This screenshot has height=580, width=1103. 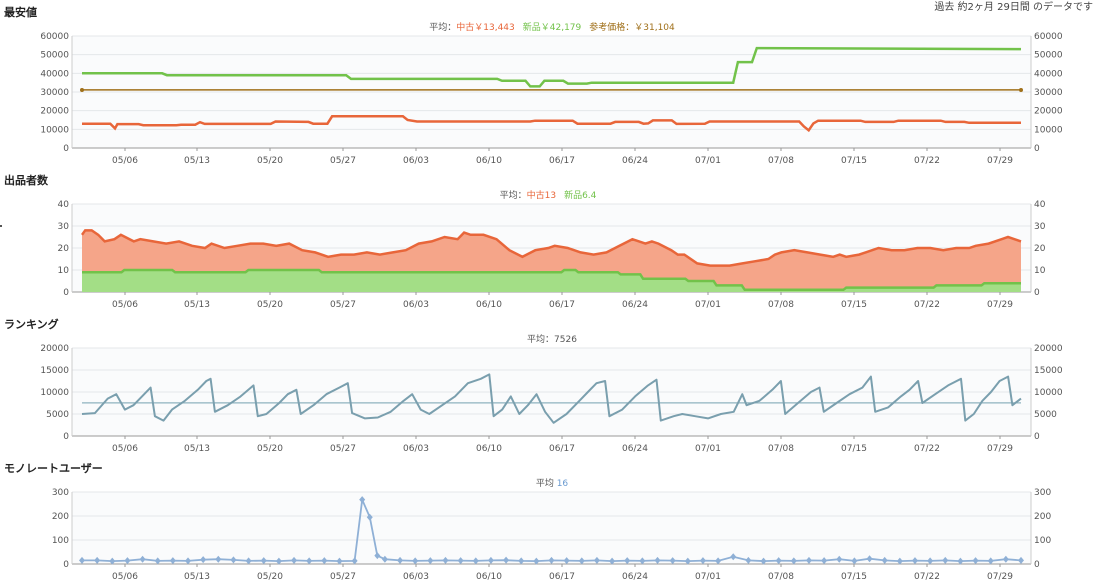 What do you see at coordinates (1037, 437) in the screenshot?
I see `ranking-ytick-right: 0` at bounding box center [1037, 437].